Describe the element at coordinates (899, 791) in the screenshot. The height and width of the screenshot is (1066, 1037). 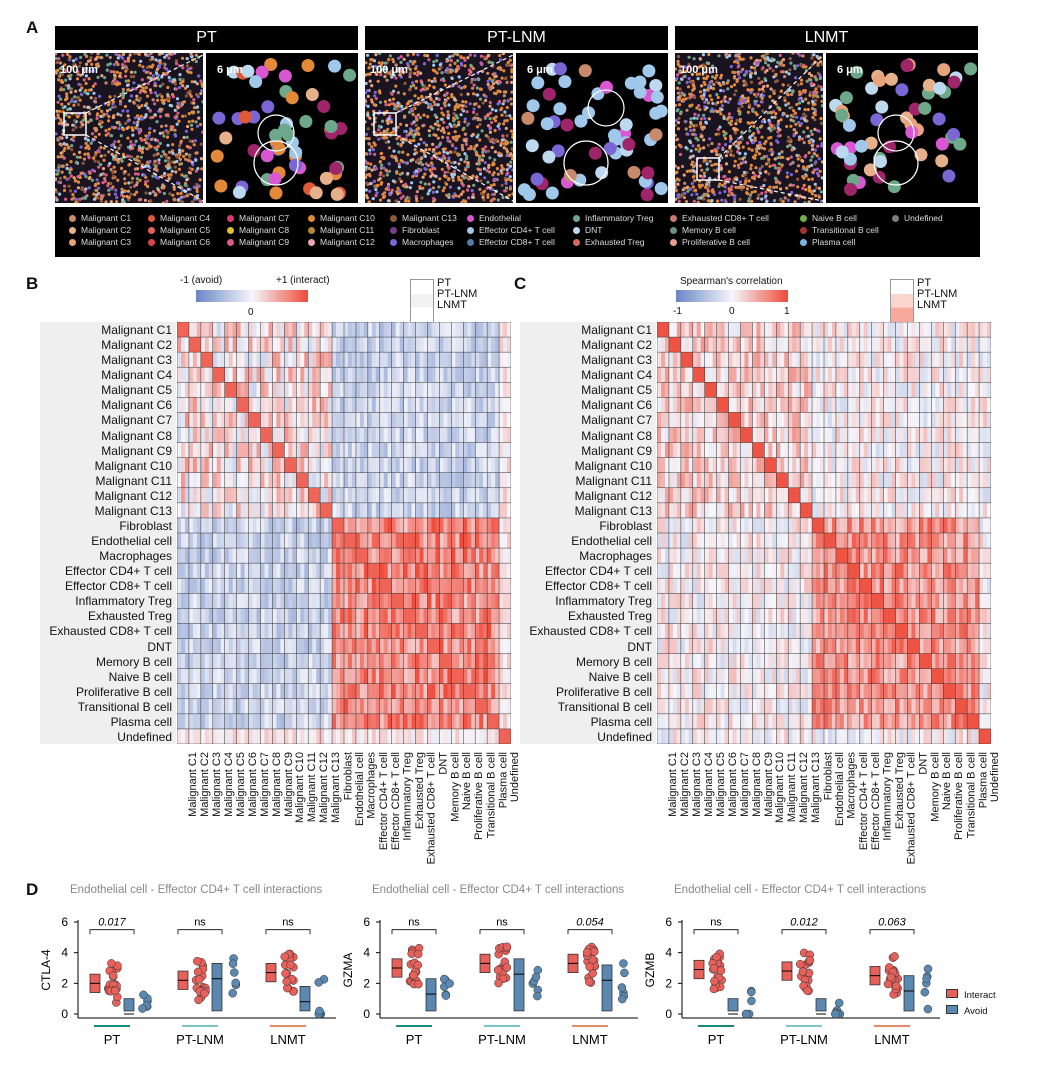
I see `col-label: Exhausted Treg` at that location.